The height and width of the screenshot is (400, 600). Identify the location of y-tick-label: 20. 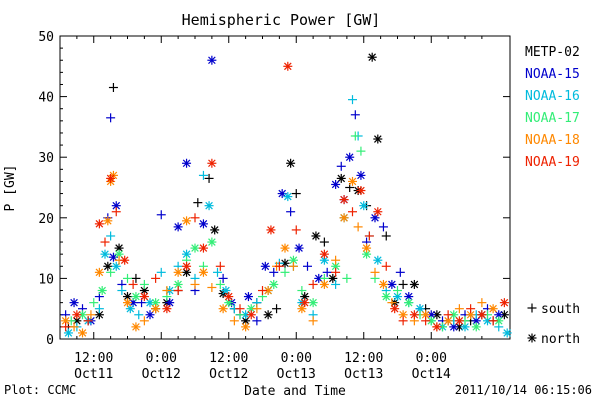
(46, 219).